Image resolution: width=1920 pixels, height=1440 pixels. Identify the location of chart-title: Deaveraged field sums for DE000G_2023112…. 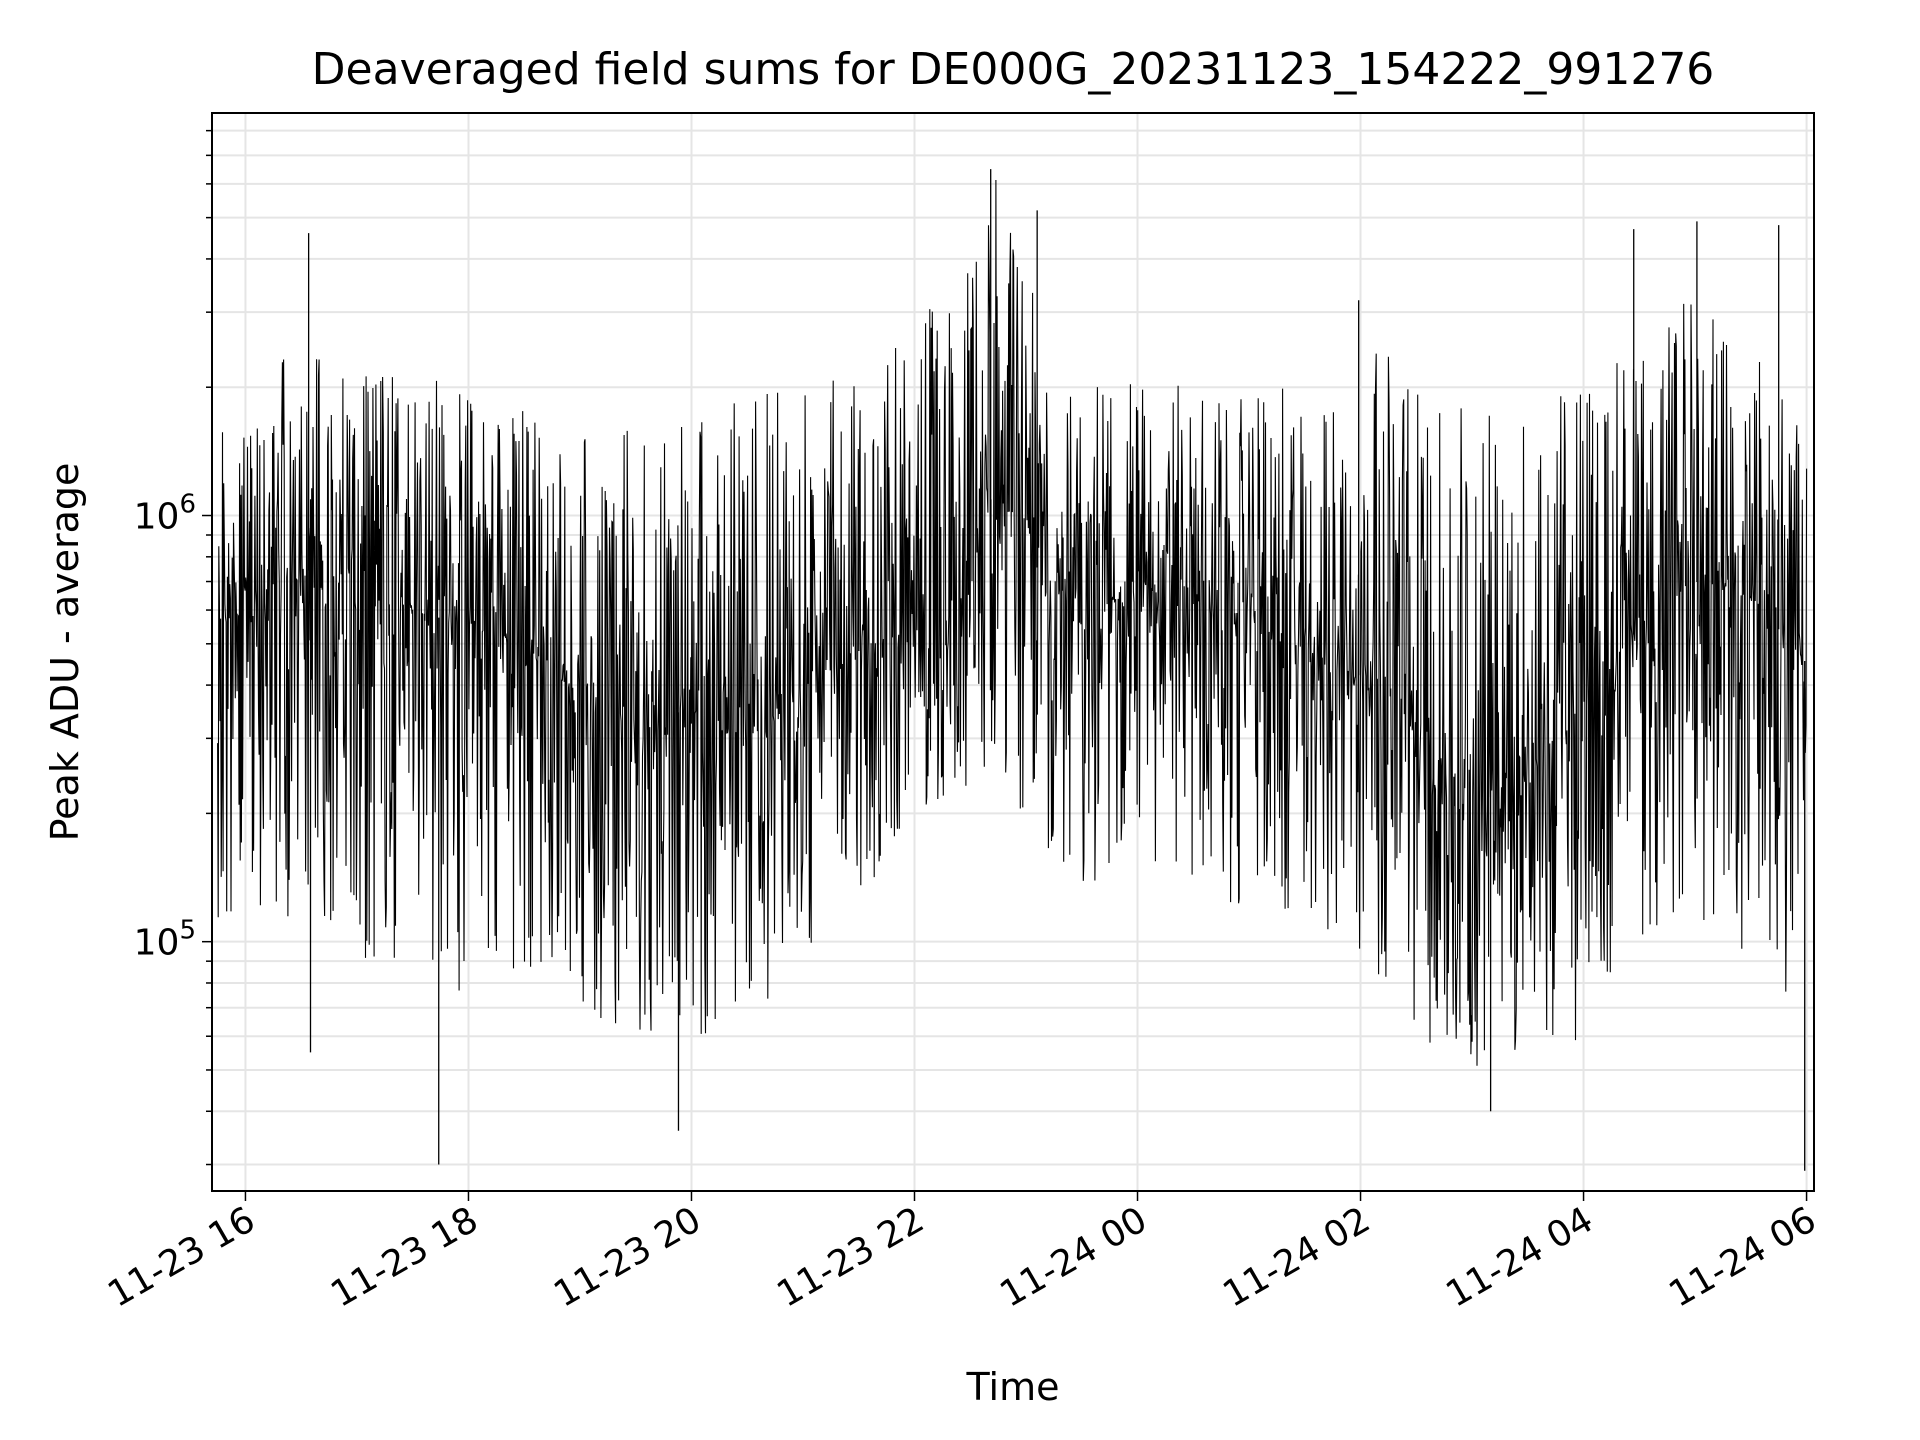
(1013, 69).